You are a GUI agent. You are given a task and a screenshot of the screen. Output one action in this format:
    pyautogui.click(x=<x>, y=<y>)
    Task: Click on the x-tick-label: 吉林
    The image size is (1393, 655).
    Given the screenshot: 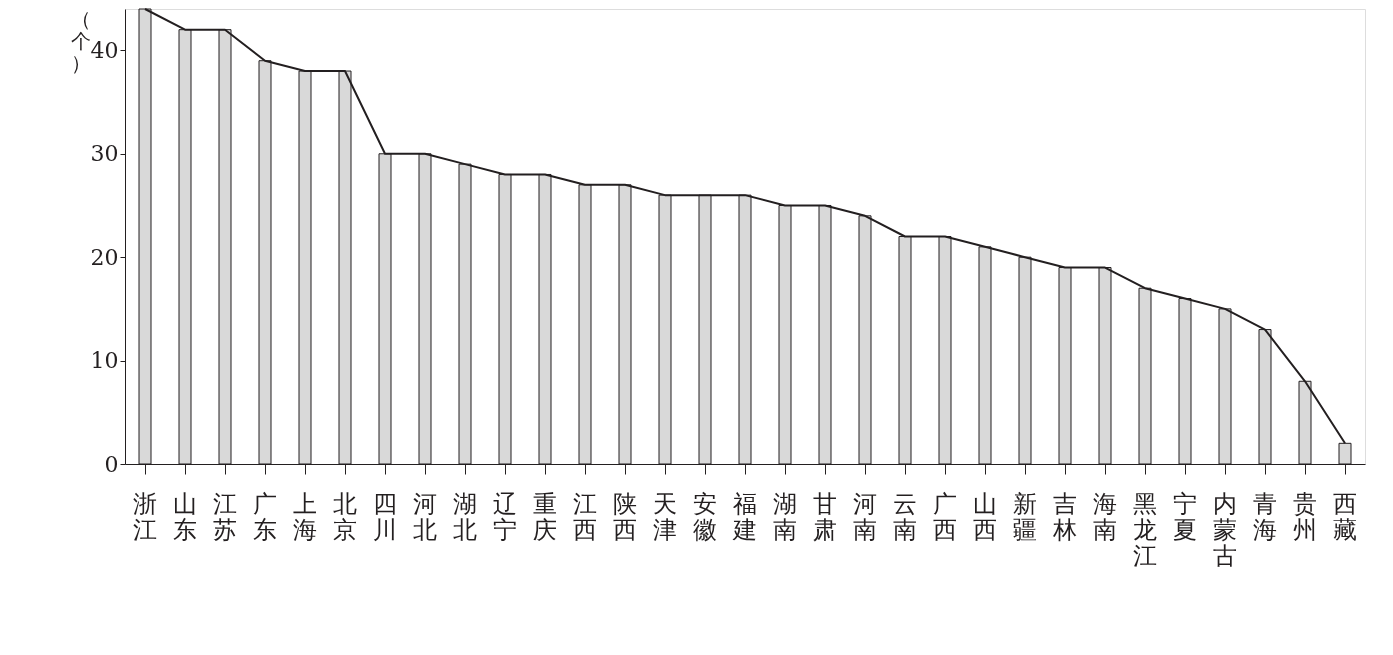 What is the action you would take?
    pyautogui.click(x=1064, y=516)
    